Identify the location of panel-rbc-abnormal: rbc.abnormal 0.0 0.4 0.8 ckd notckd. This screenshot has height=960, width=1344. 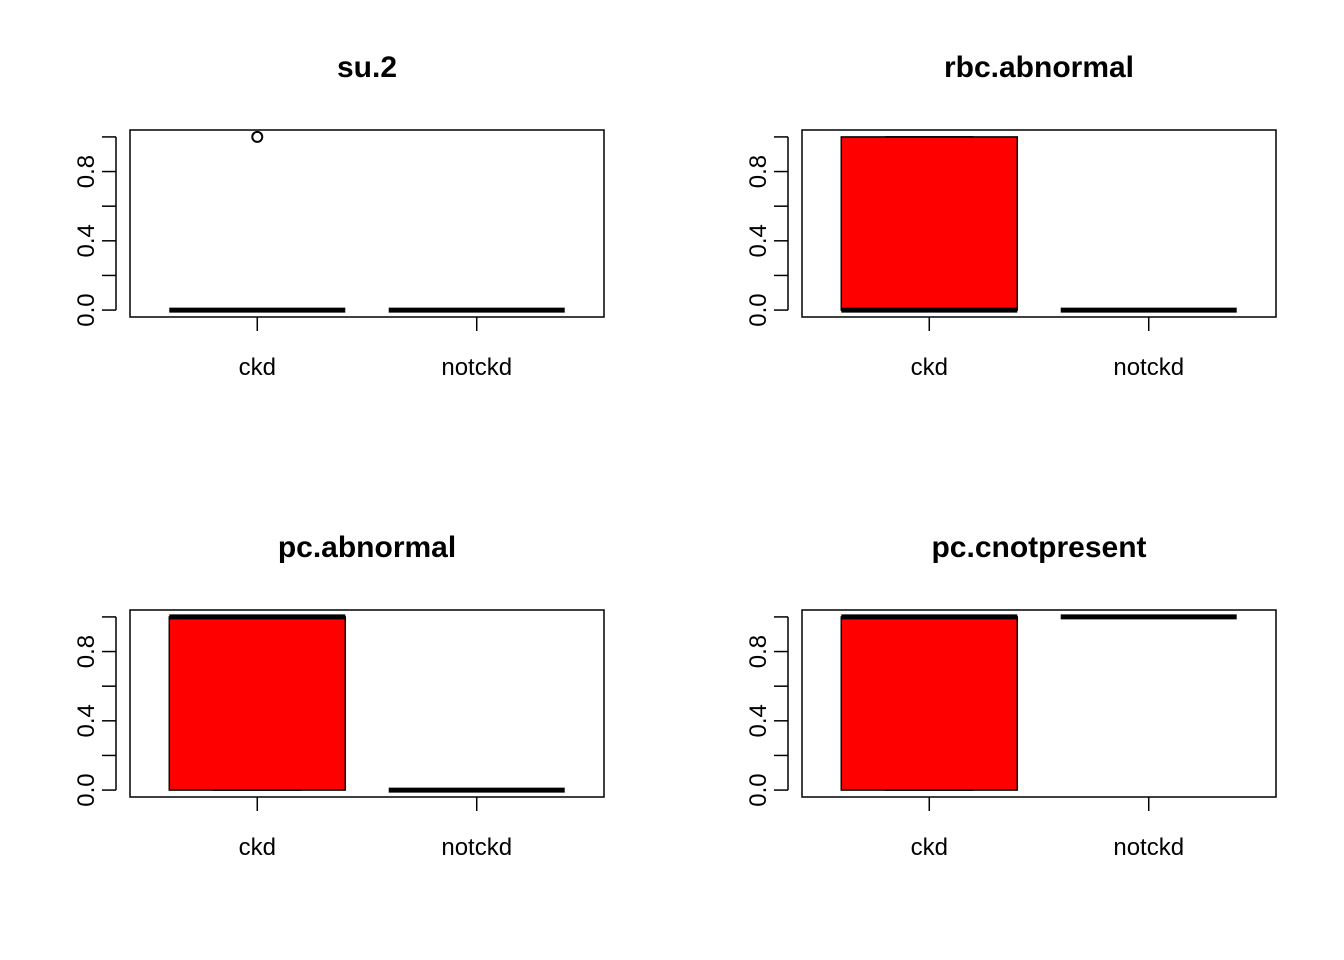
(1011, 216).